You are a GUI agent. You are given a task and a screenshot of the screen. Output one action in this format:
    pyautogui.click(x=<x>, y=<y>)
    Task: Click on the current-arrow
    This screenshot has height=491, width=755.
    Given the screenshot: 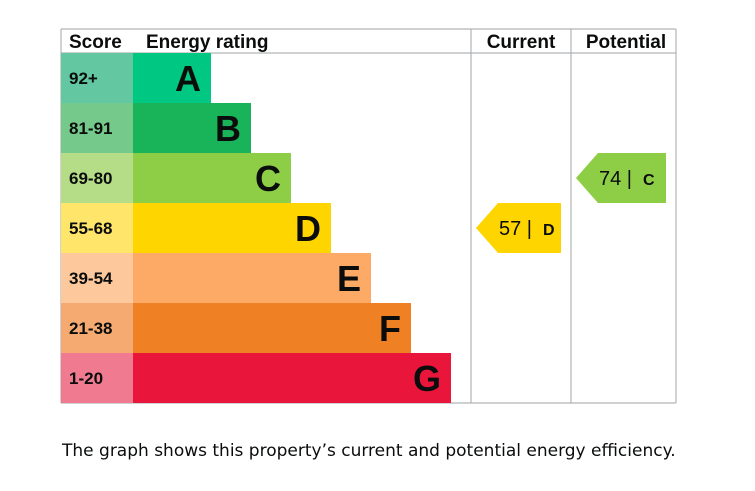 What is the action you would take?
    pyautogui.click(x=518, y=228)
    